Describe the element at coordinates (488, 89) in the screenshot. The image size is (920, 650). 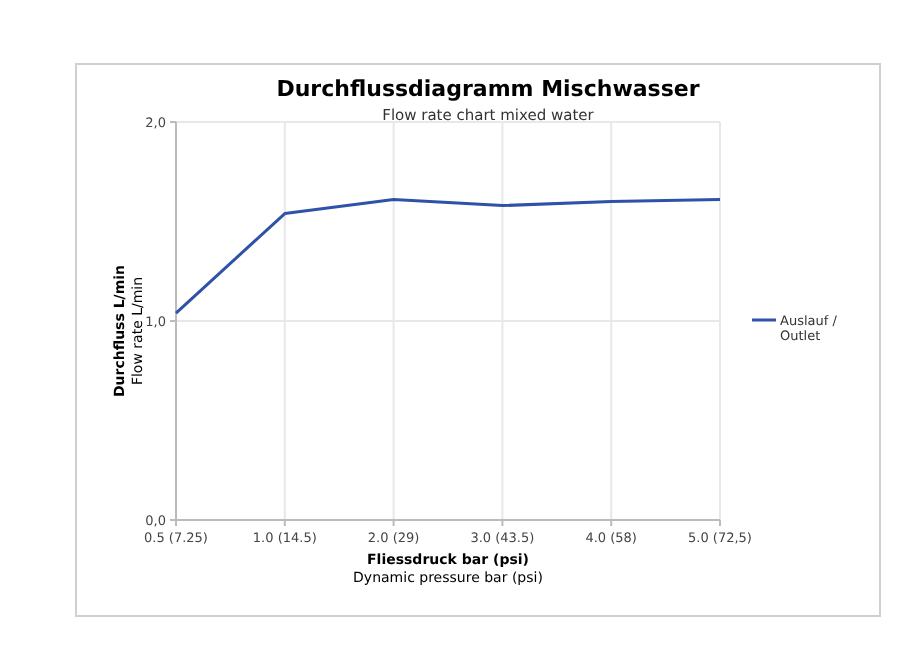
I see `chart-title: Durchflussdiagramm Mischwasser` at that location.